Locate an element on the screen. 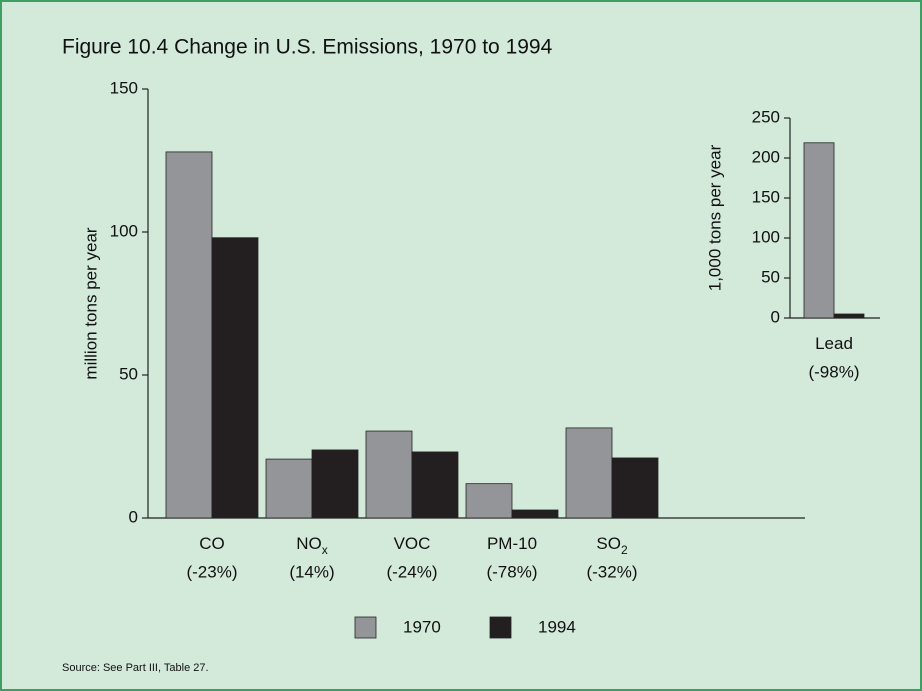 This screenshot has width=922, height=691. category-note: (-32%) is located at coordinates (611, 571).